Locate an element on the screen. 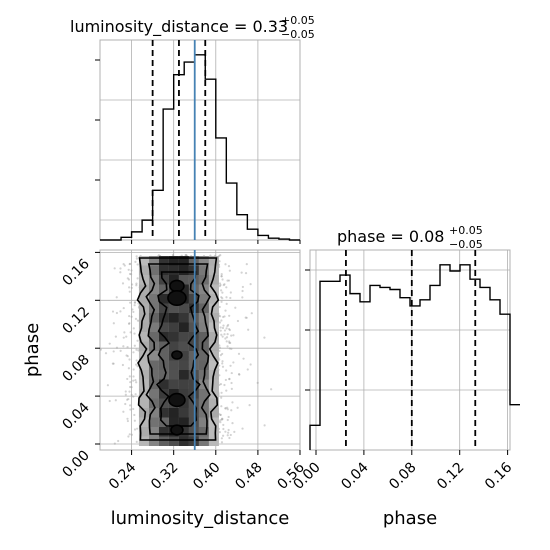 This screenshot has height=550, width=550. density-peak is located at coordinates (177, 400).